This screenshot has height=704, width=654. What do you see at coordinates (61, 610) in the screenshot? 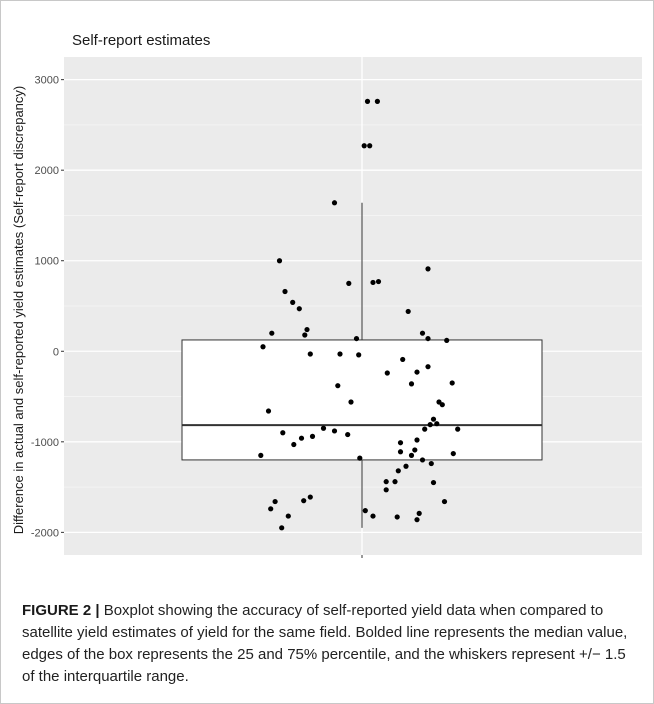
I see `caption-label: FIGURE 2 |` at bounding box center [61, 610].